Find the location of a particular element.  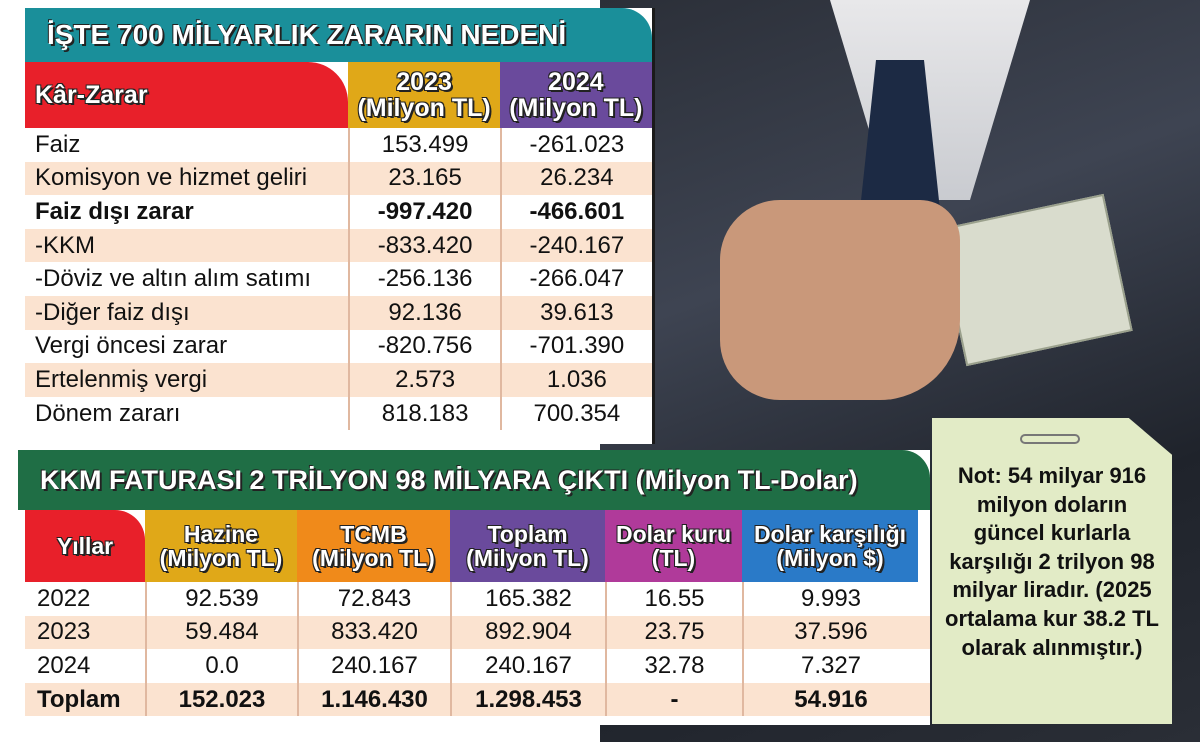

table-row: -Diğer faiz dışı 92.136 39.613 is located at coordinates (338, 312).